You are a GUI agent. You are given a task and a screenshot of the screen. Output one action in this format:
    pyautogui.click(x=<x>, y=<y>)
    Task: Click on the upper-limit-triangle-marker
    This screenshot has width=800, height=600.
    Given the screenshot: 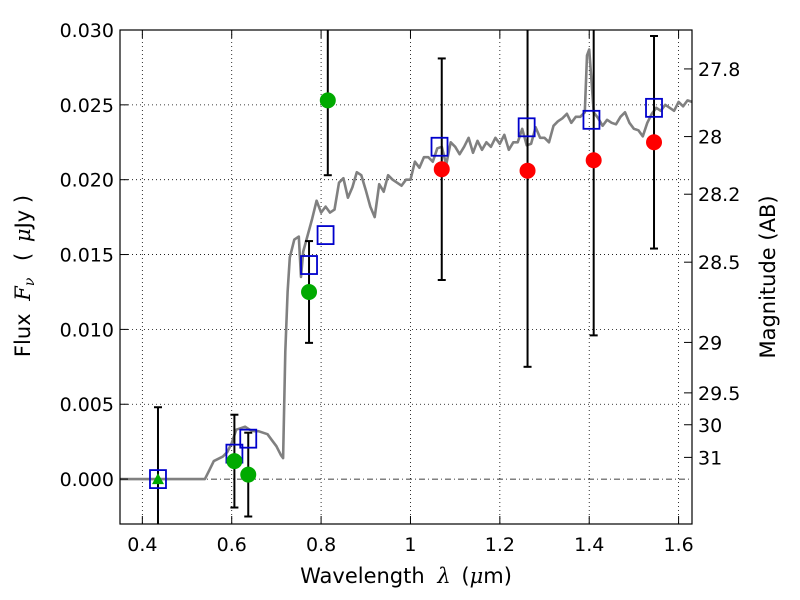 What is the action you would take?
    pyautogui.click(x=157, y=479)
    